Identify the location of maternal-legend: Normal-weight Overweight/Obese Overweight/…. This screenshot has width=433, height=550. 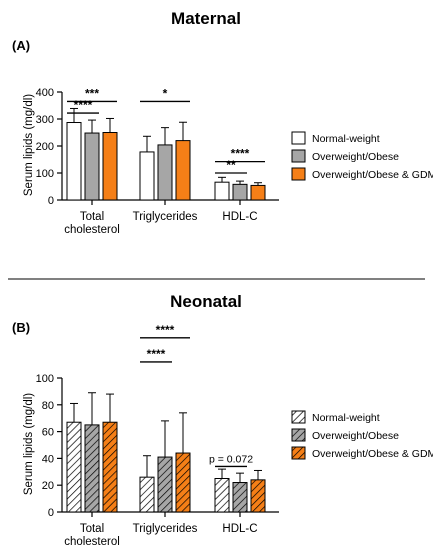
(362, 156).